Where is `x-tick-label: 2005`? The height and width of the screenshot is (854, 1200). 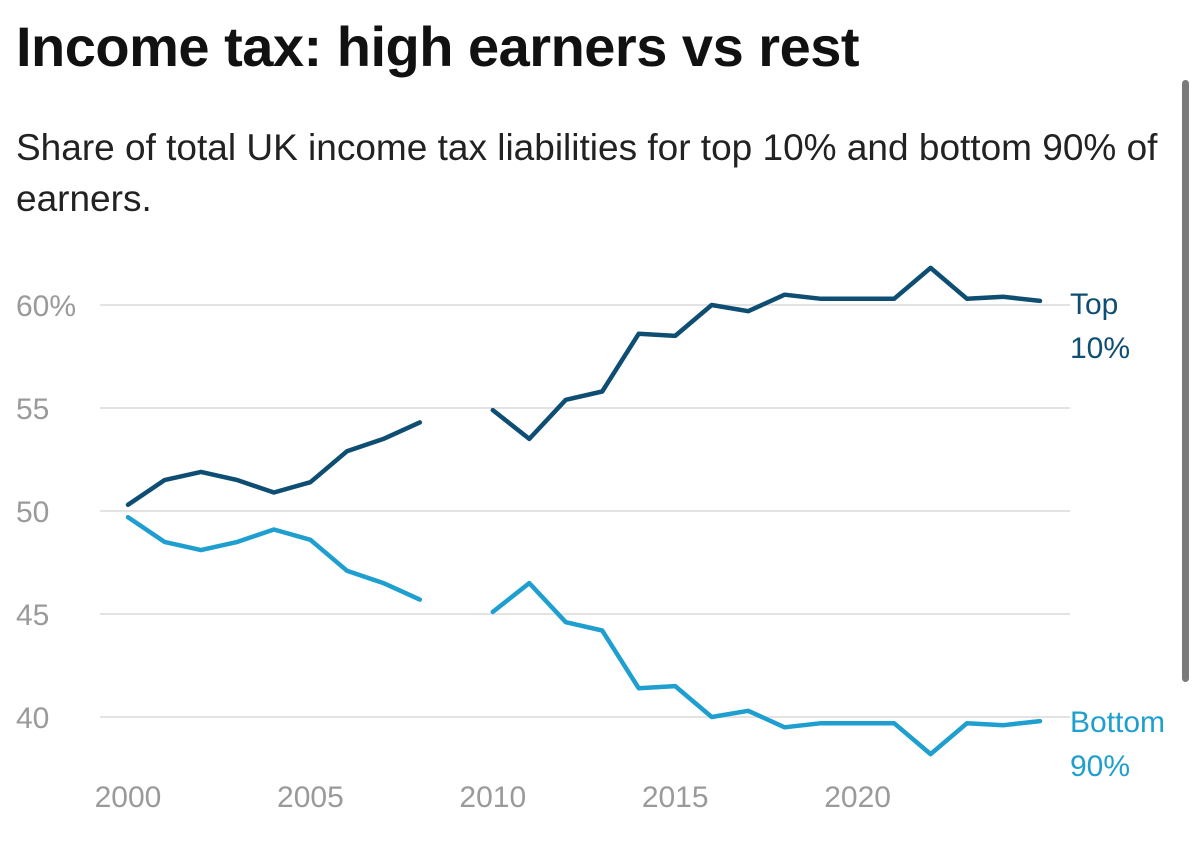 x-tick-label: 2005 is located at coordinates (310, 797).